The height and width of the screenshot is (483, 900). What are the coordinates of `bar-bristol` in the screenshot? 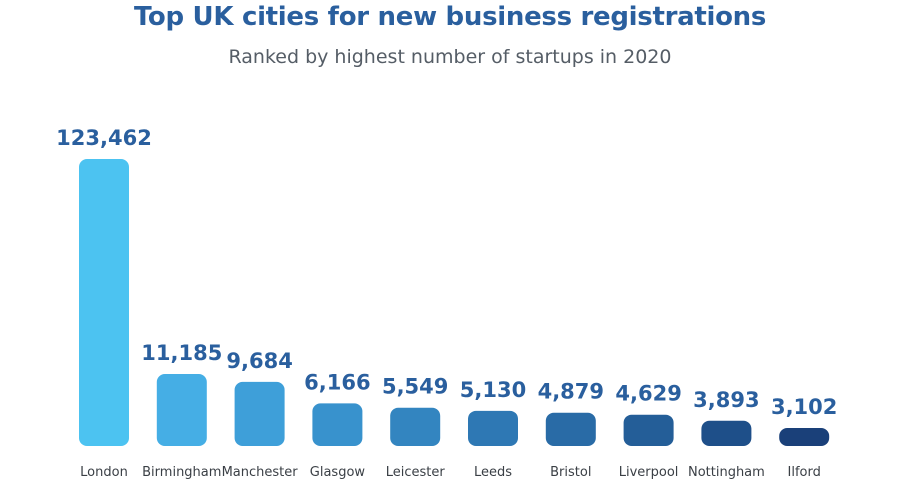 It's located at (570, 429).